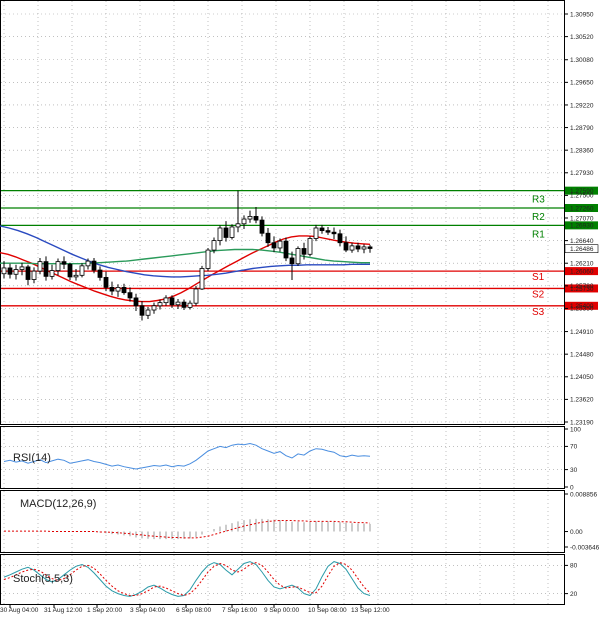 Image resolution: width=600 pixels, height=623 pixels. I want to click on level-name-r2: R2, so click(538, 217).